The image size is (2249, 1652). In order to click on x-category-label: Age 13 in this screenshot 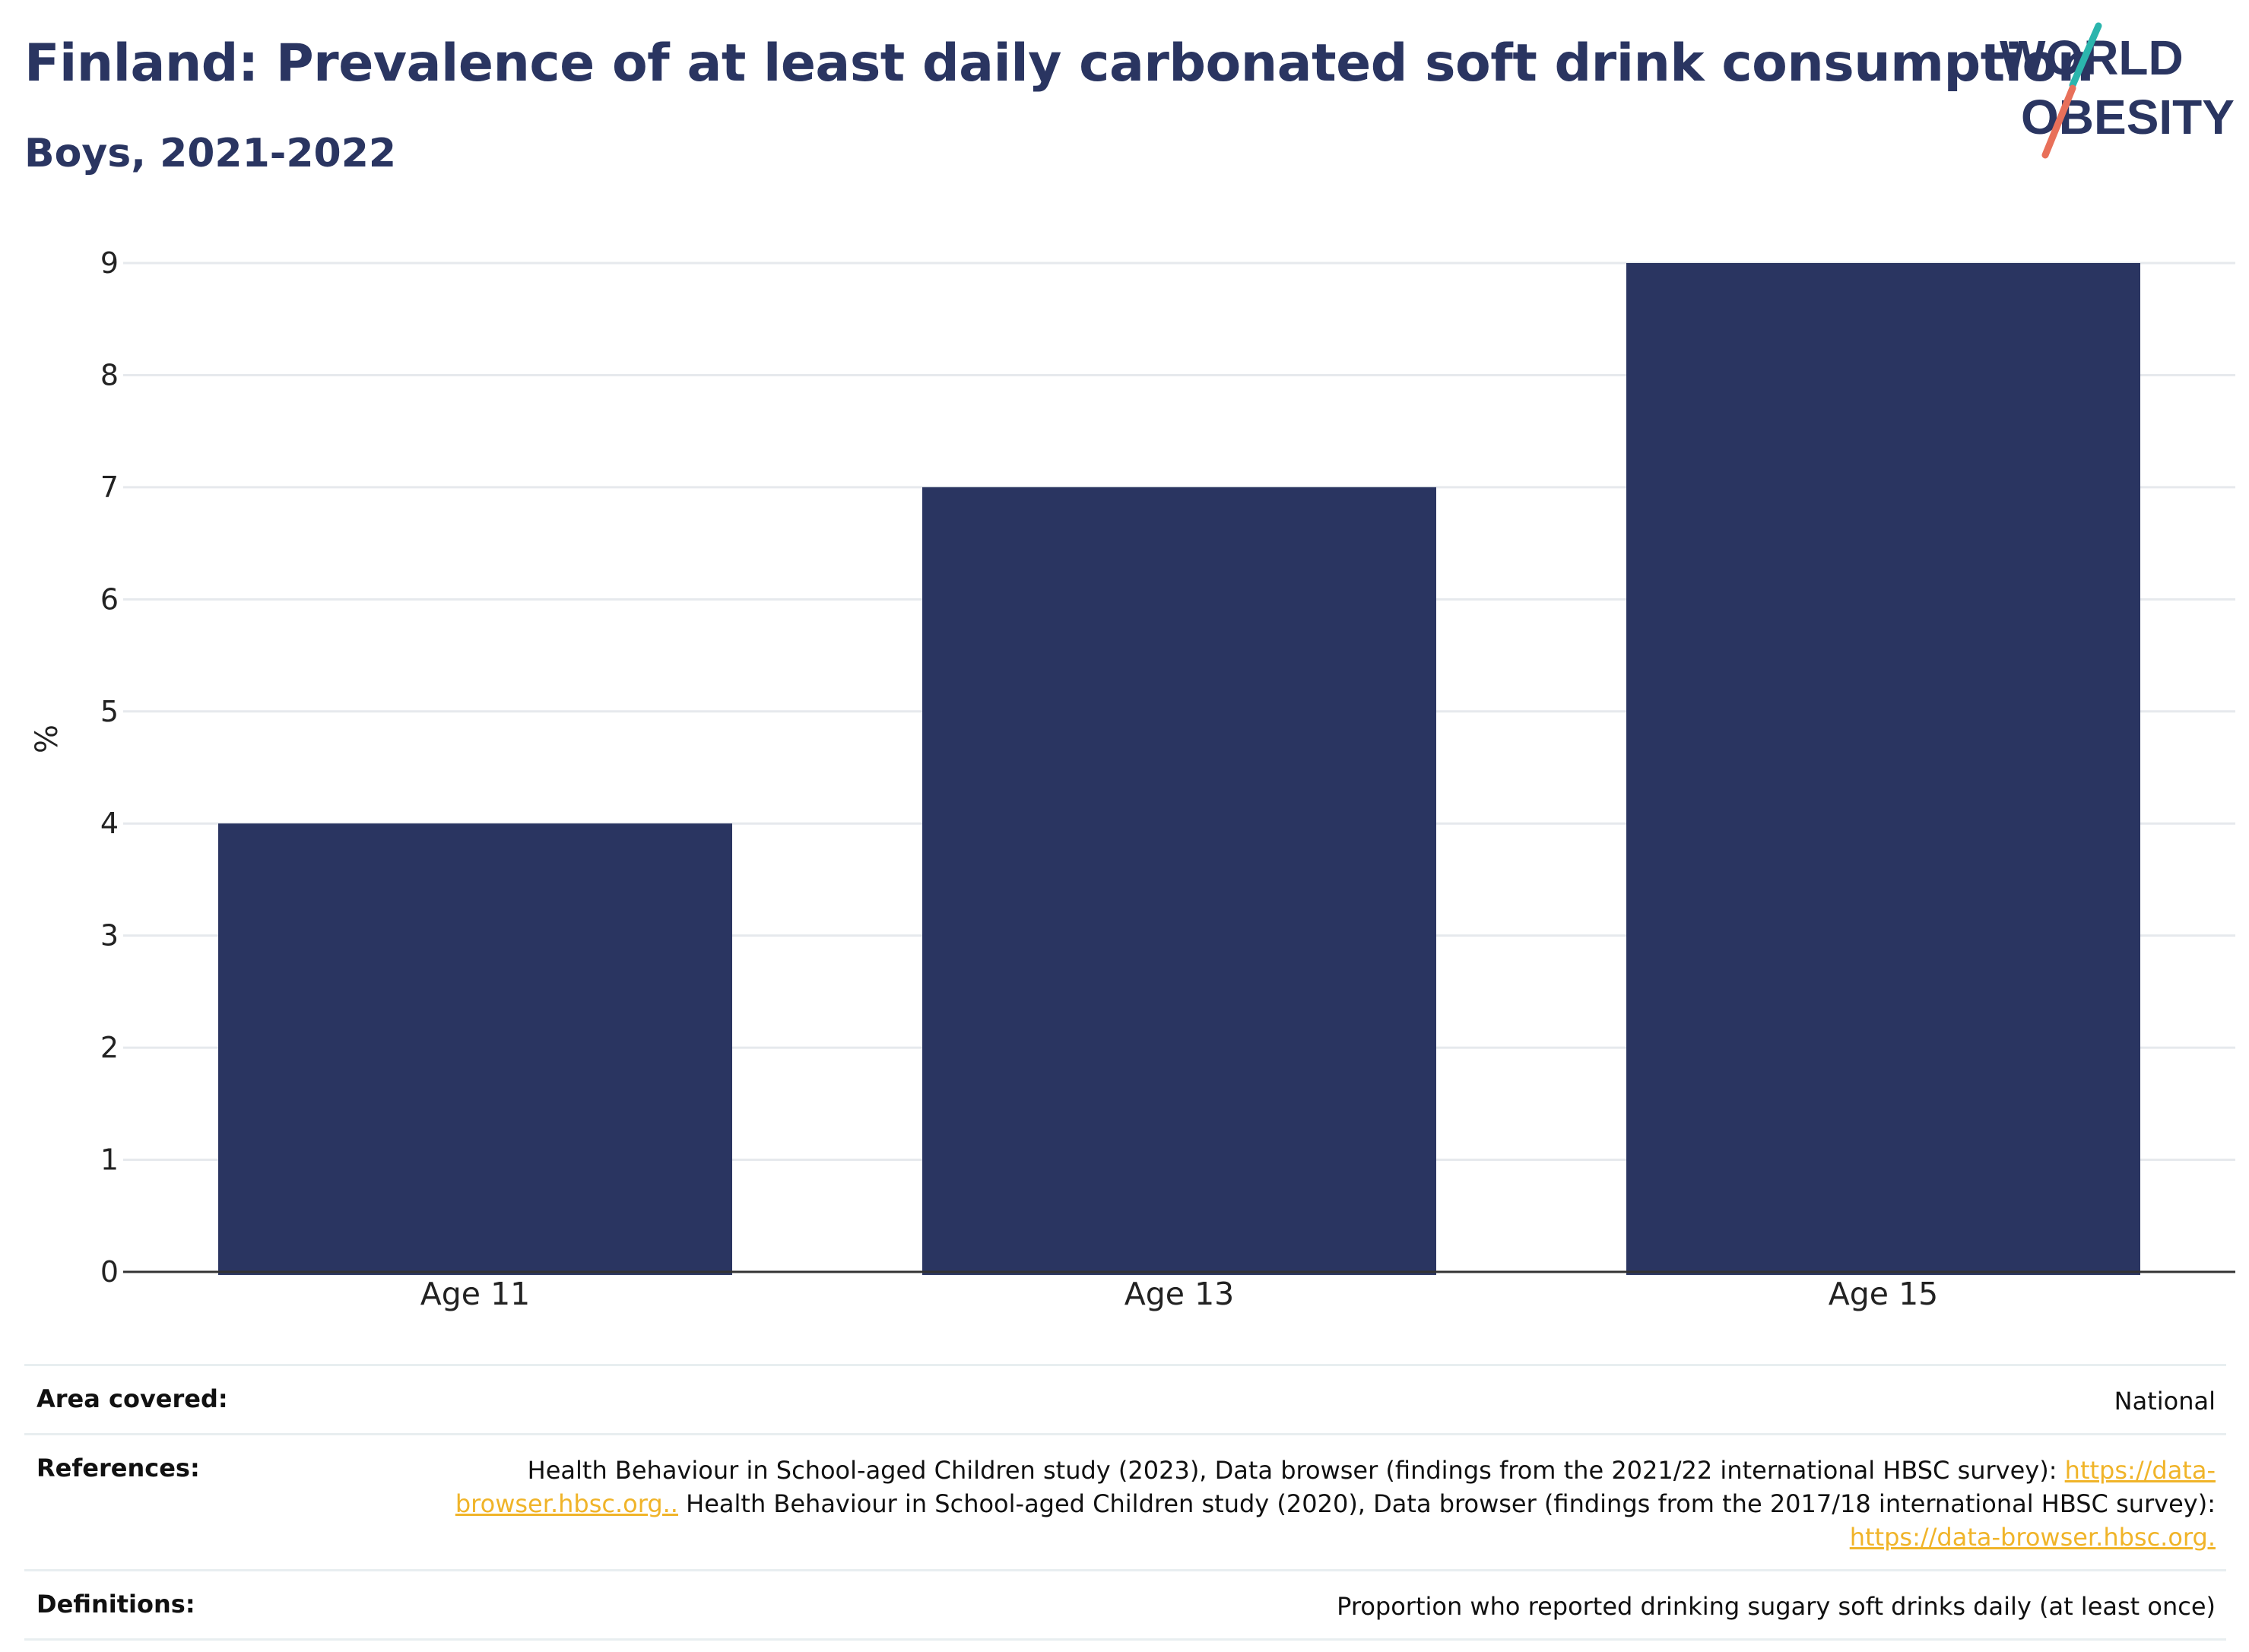, I will do `click(1179, 1294)`.